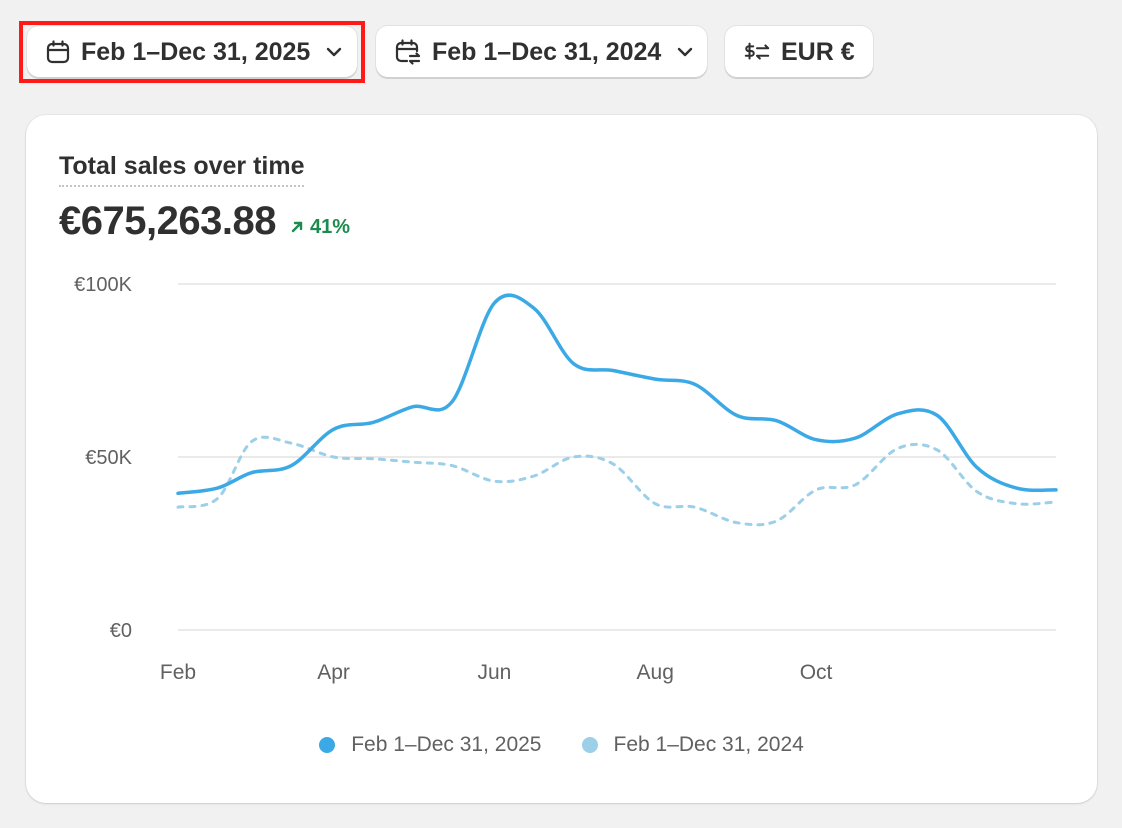 The image size is (1122, 828). Describe the element at coordinates (547, 51) in the screenshot. I see `compare-date-range-label: Feb 1–Dec 31, 2024` at that location.